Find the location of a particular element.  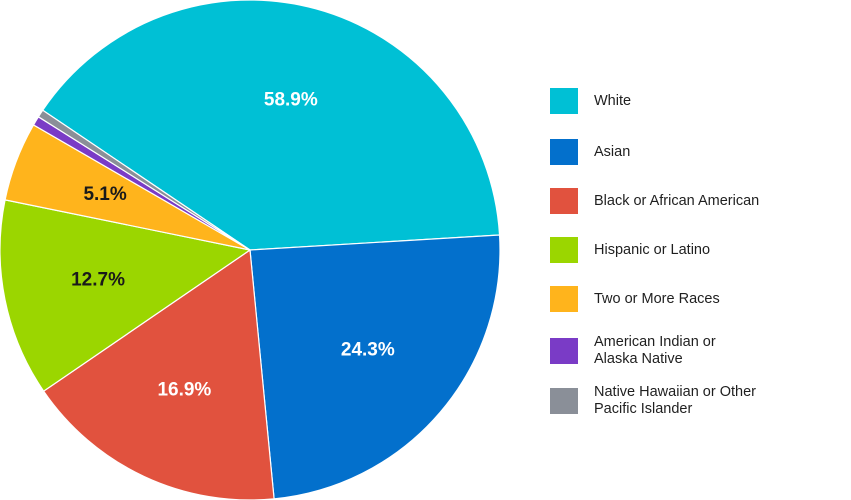

legend-swatch-two-or-more is located at coordinates (564, 299).